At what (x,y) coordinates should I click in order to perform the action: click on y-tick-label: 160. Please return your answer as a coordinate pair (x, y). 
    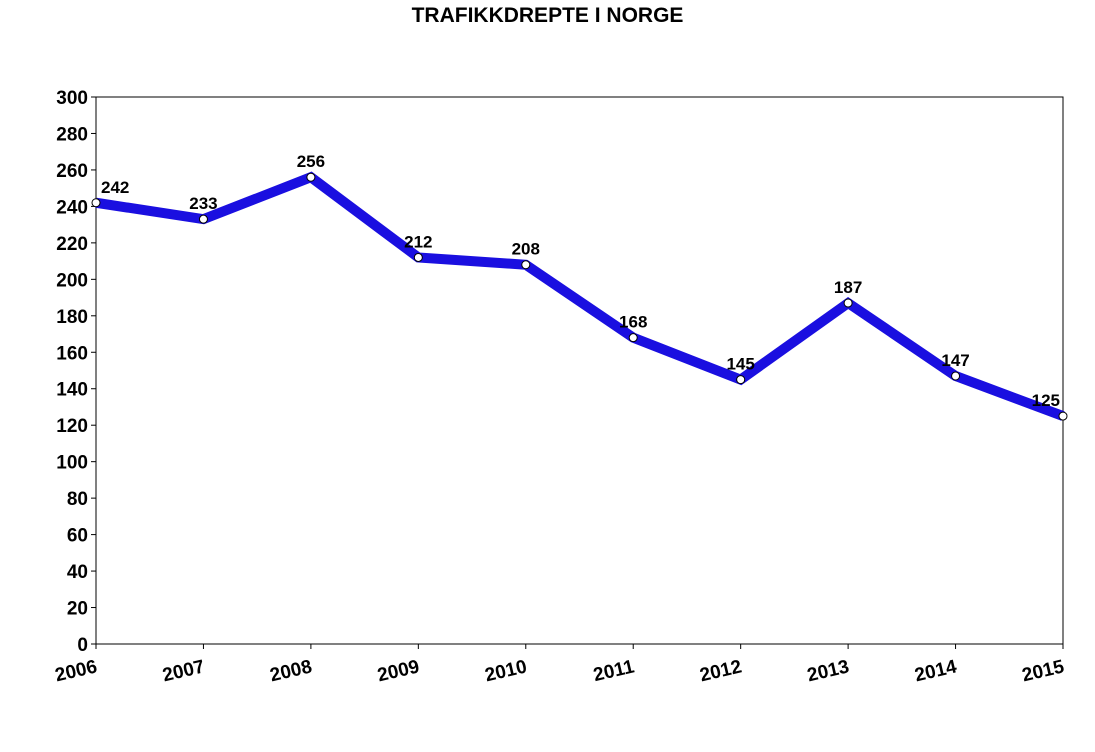
    Looking at the image, I should click on (72, 353).